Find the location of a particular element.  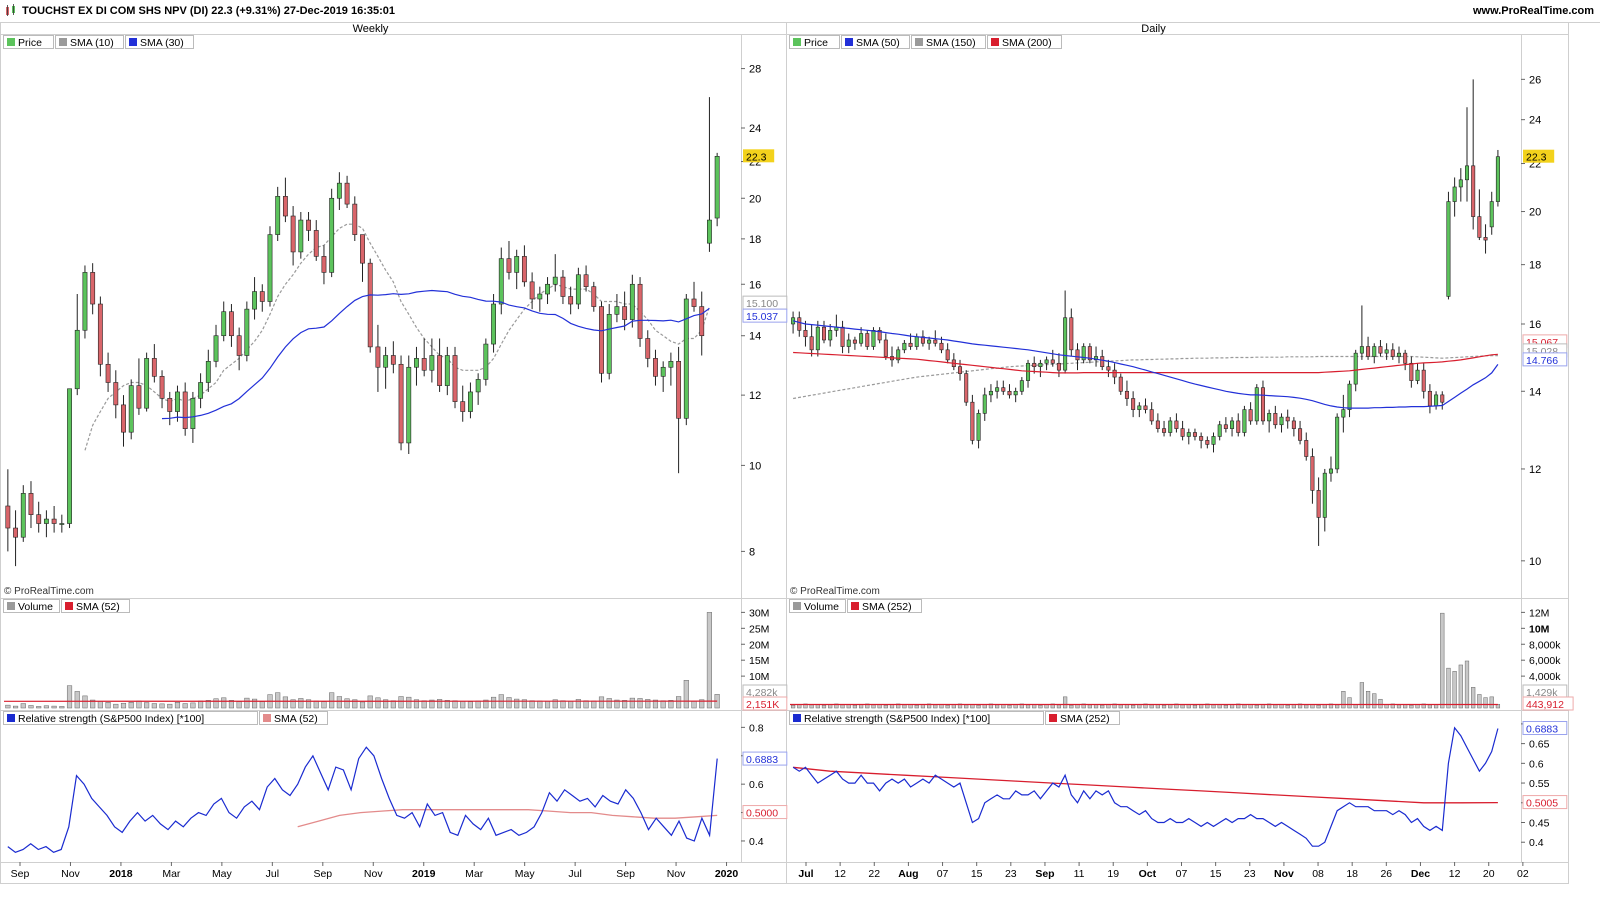

sma50-line is located at coordinates (1145, 364).